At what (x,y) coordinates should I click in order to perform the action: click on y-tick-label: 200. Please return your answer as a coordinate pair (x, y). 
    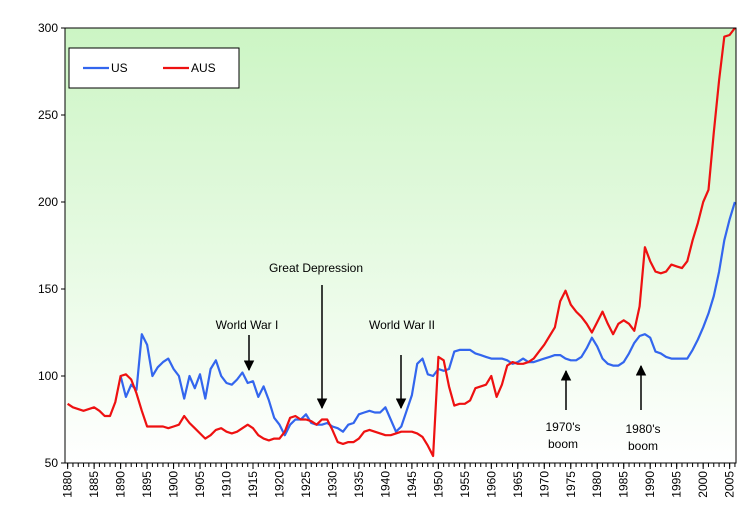
    Looking at the image, I should click on (48, 202).